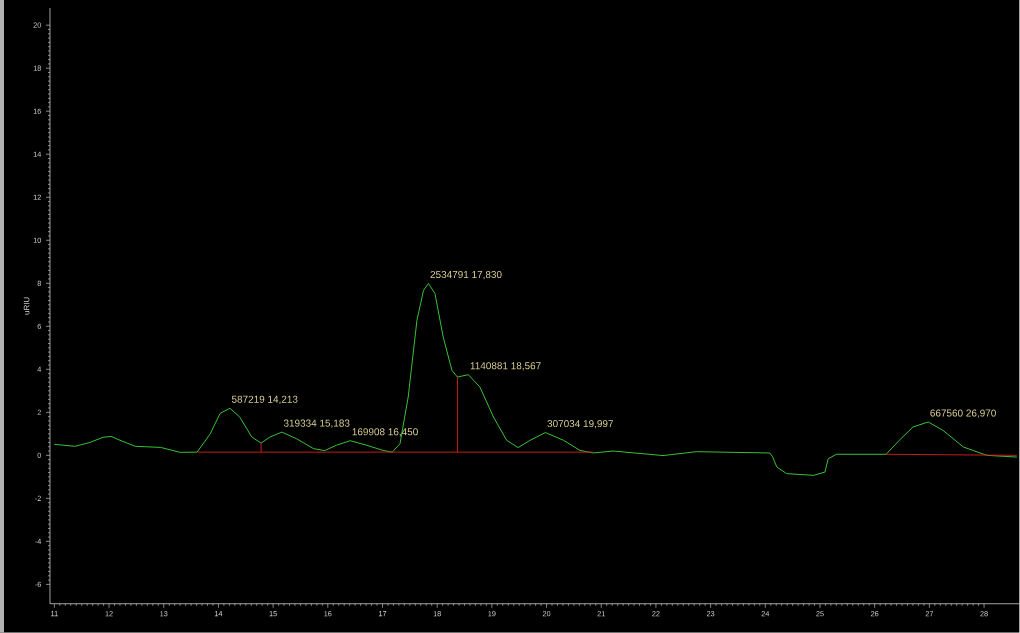 This screenshot has height=633, width=1020. Describe the element at coordinates (264, 400) in the screenshot. I see `annotation: 587219 14,213` at that location.